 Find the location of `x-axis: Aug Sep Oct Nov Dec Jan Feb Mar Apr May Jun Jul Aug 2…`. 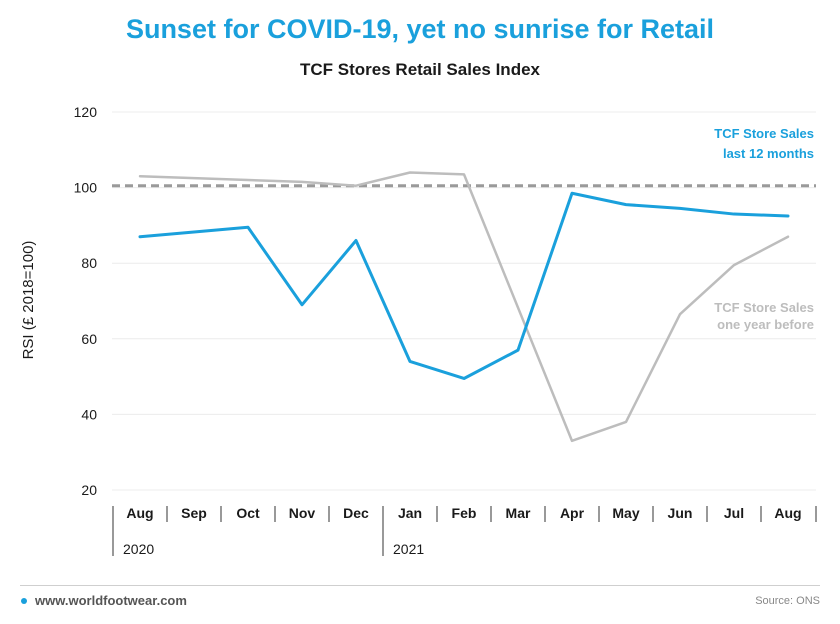

x-axis: Aug Sep Oct Nov Dec Jan Feb Mar Apr May Jun Jul Aug 2… is located at coordinates (464, 531).